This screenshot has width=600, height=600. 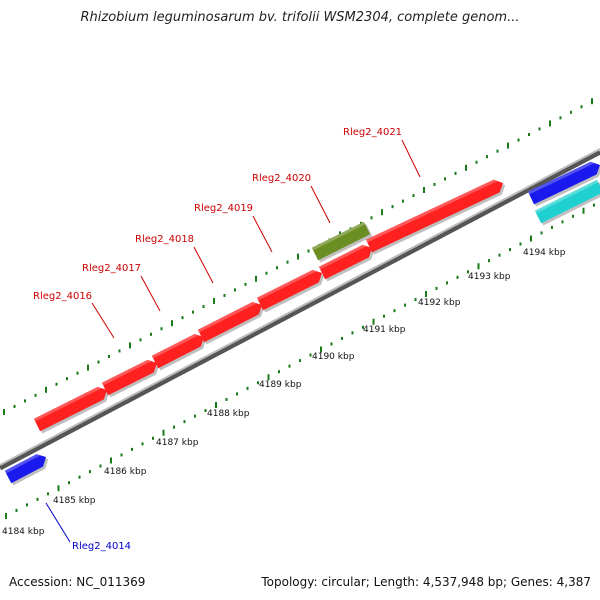 I want to click on scale-label: 4184 kbp, so click(x=23, y=532).